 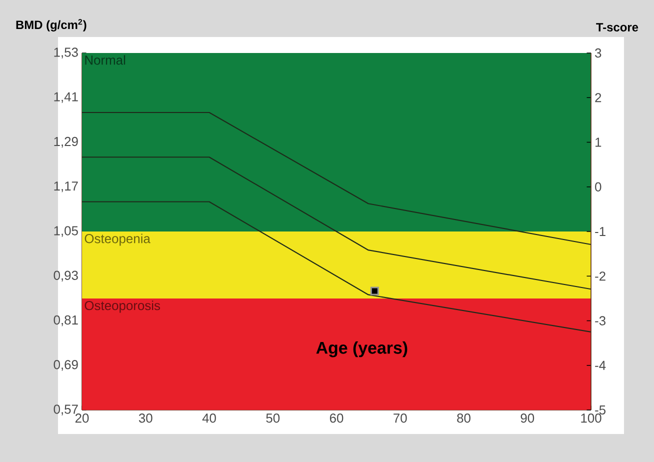 What do you see at coordinates (66, 187) in the screenshot?
I see `y-tick-label: 1,17` at bounding box center [66, 187].